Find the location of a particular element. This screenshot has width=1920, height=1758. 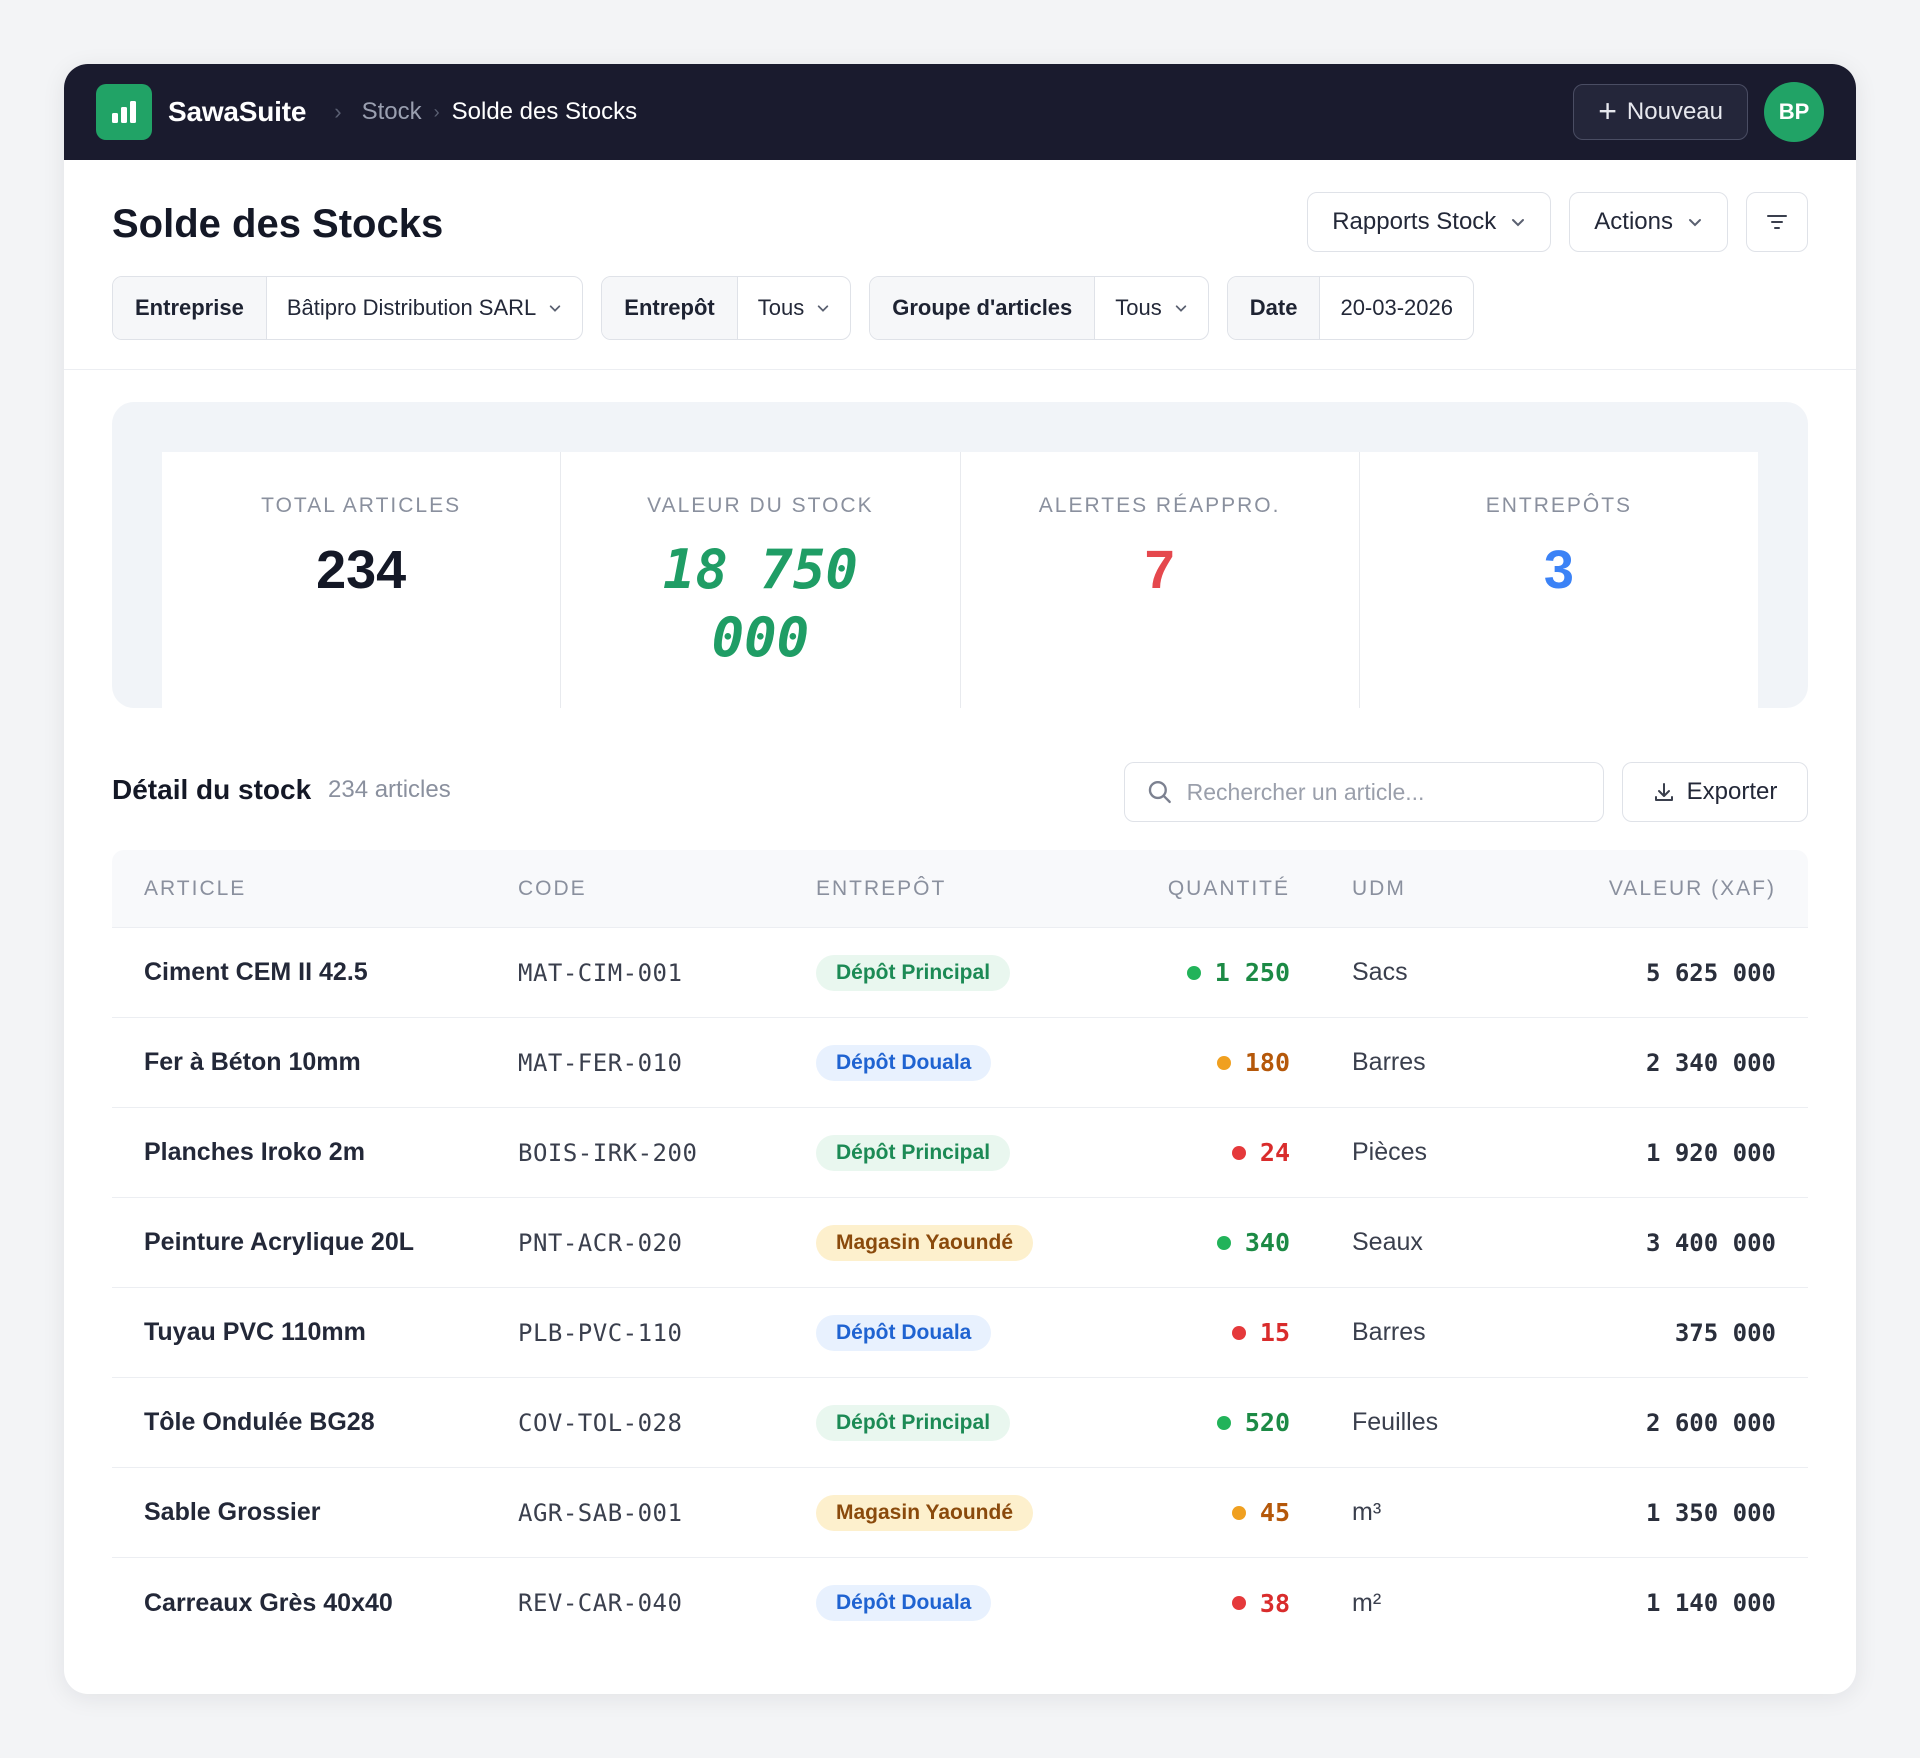

cell-quantity: 180 is located at coordinates (1209, 1062).